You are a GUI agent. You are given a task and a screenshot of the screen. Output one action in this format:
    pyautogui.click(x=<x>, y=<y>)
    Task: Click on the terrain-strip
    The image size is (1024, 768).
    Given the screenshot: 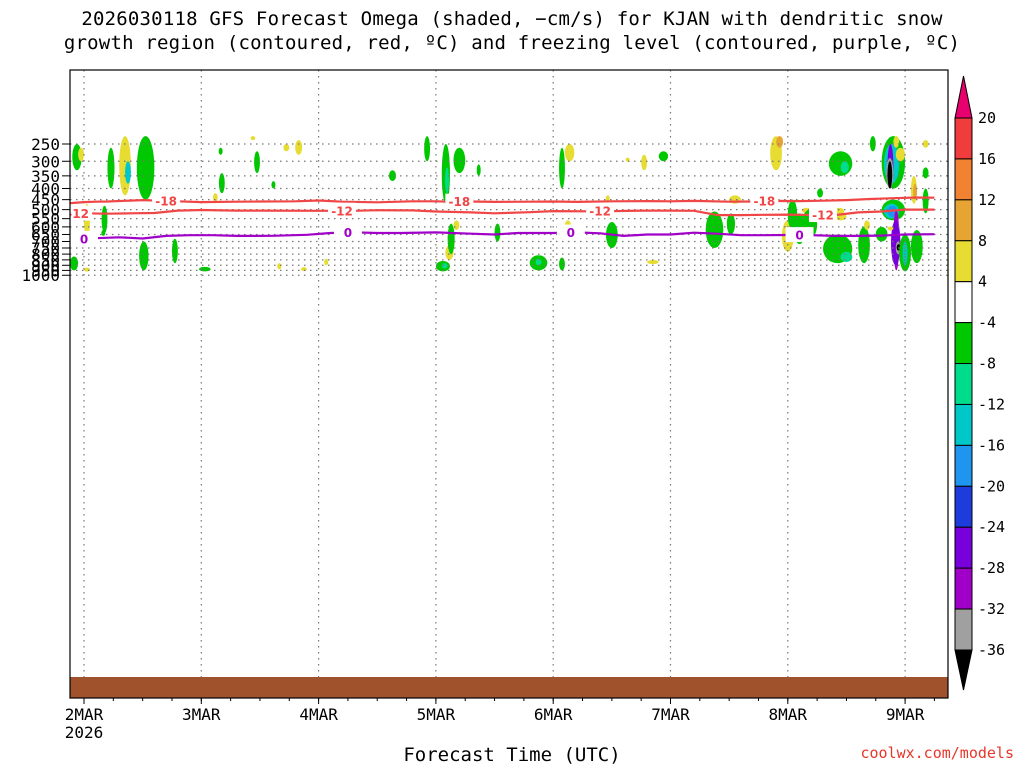 What is the action you would take?
    pyautogui.click(x=509, y=687)
    